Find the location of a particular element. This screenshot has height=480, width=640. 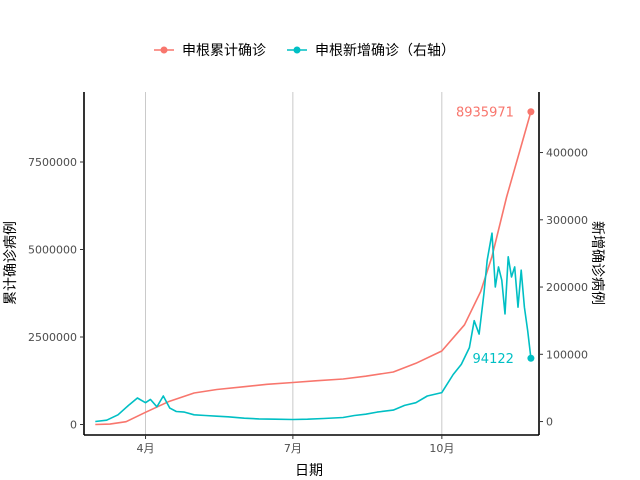

legend-entry-cumulative: 申根累计确诊 is located at coordinates (210, 51).